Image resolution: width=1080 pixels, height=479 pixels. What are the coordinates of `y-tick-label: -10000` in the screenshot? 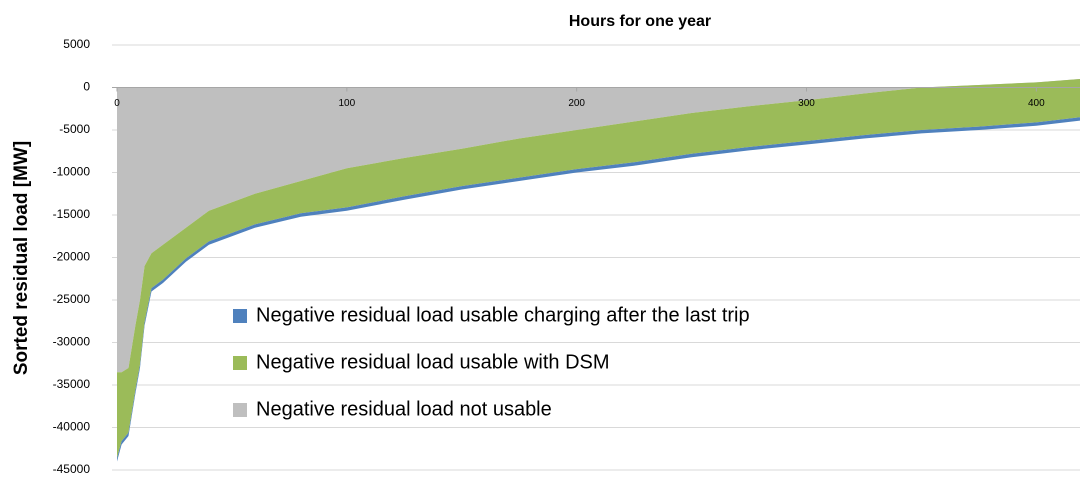 It's located at (72, 172).